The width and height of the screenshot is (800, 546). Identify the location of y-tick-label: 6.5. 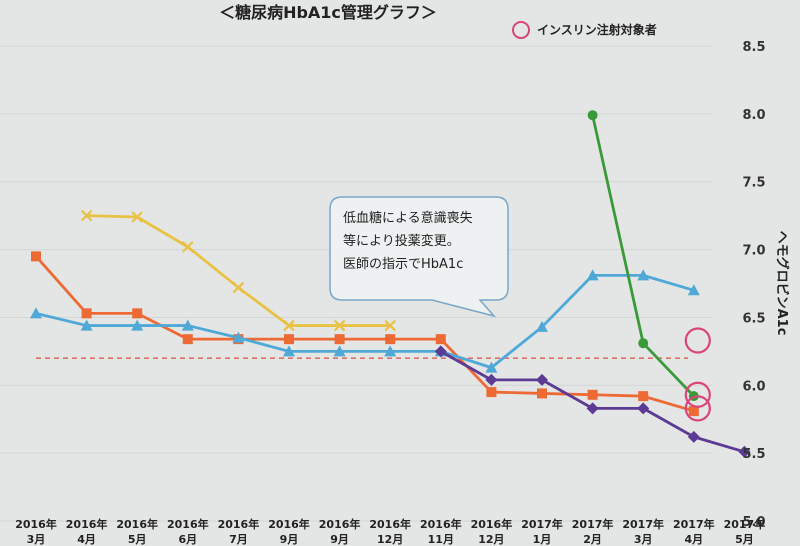
(753, 318).